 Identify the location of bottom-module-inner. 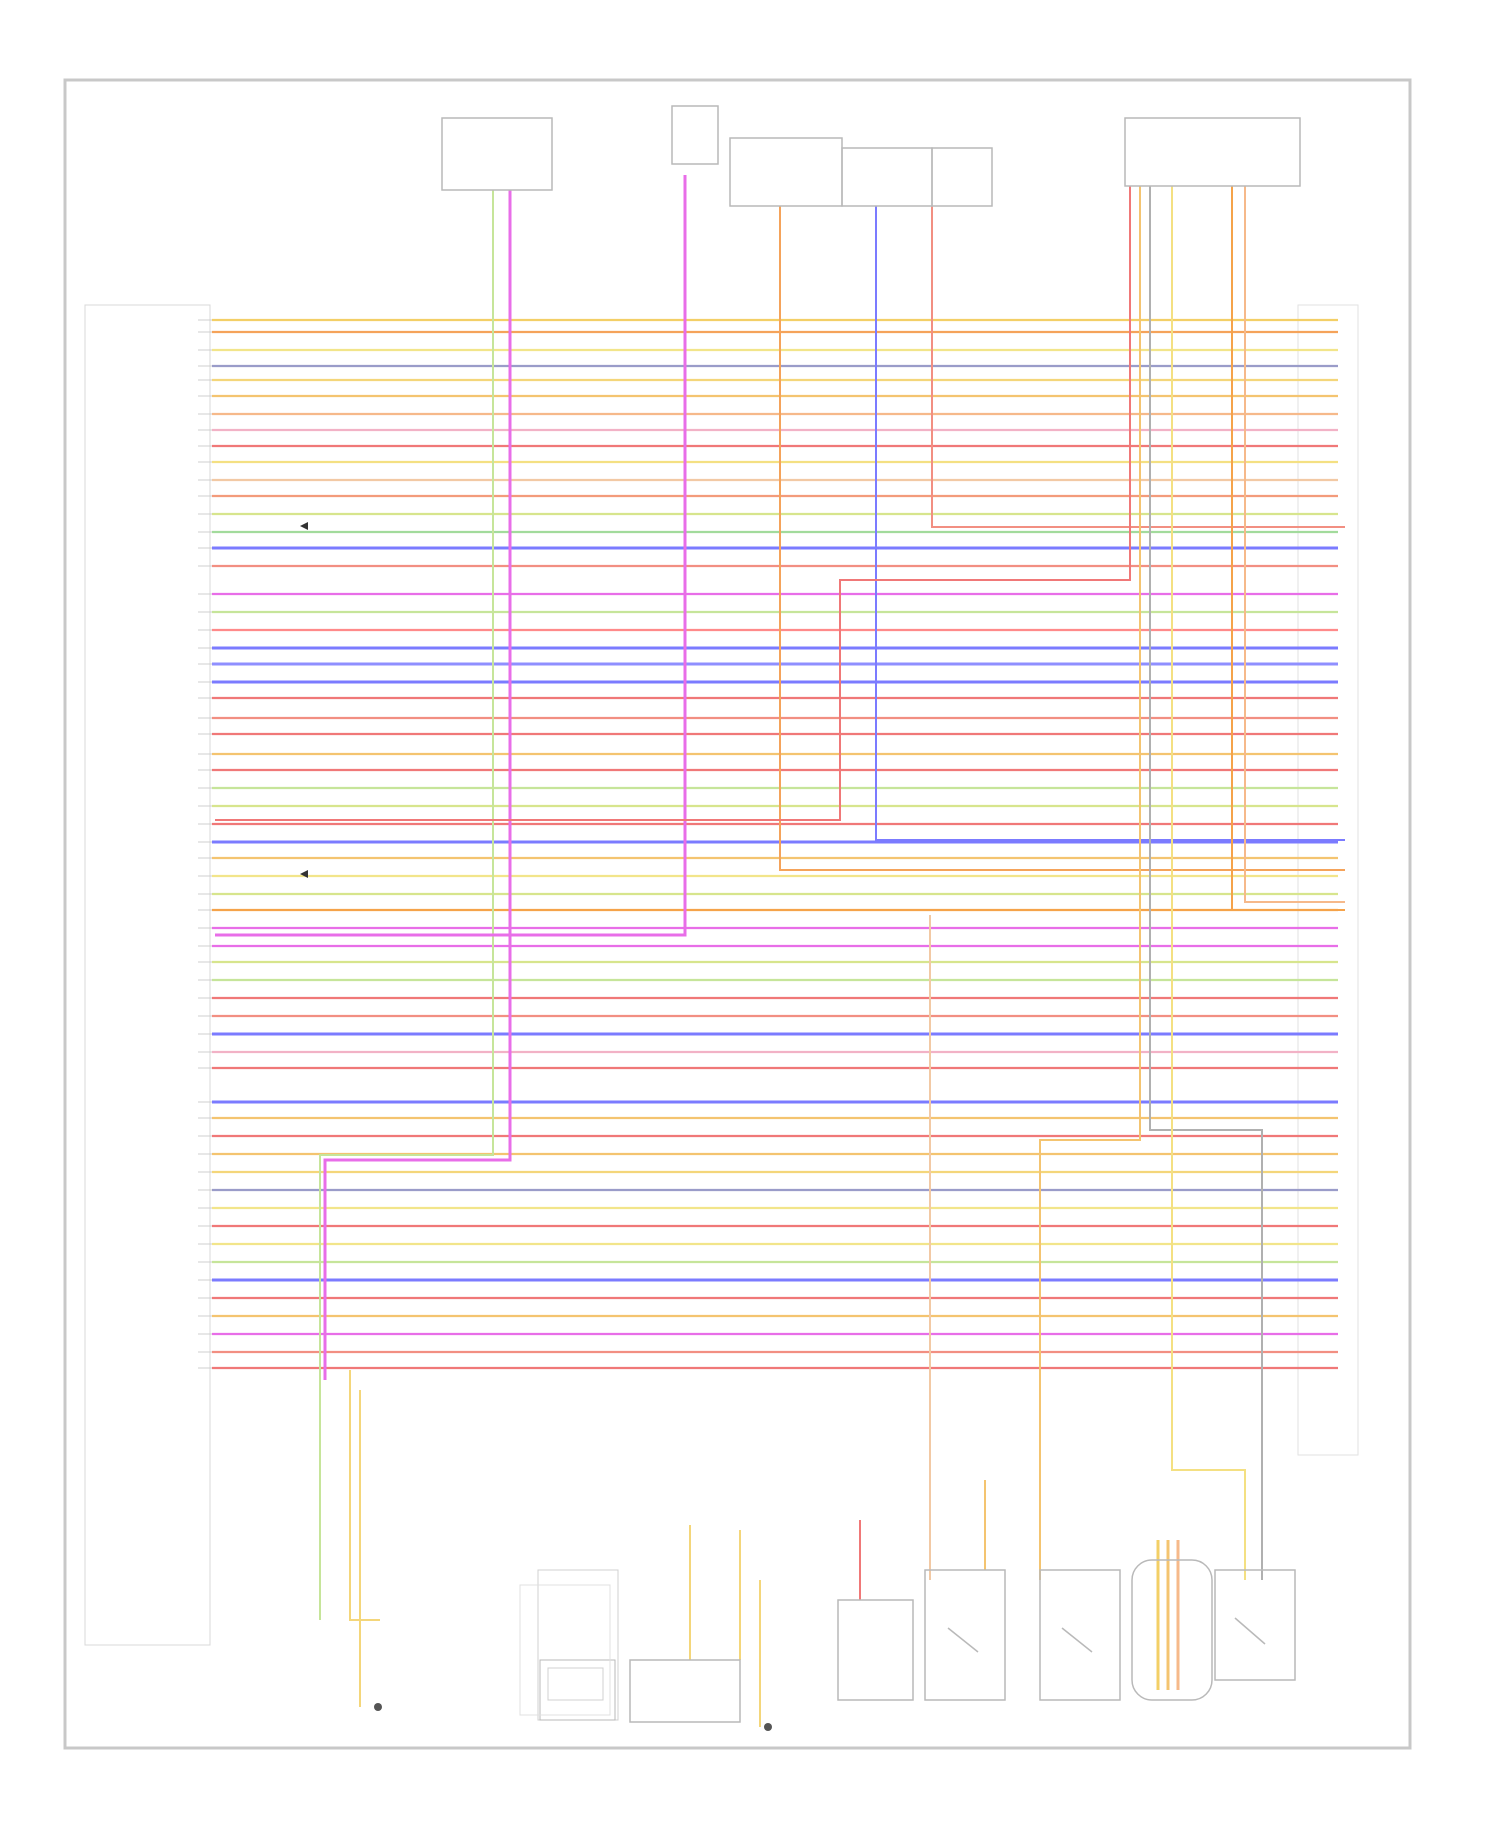
(575, 1684).